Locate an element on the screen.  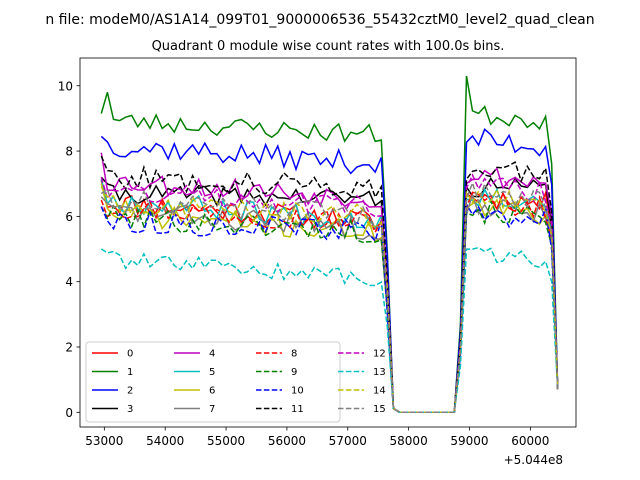
legend-label-8: 8 is located at coordinates (294, 354).